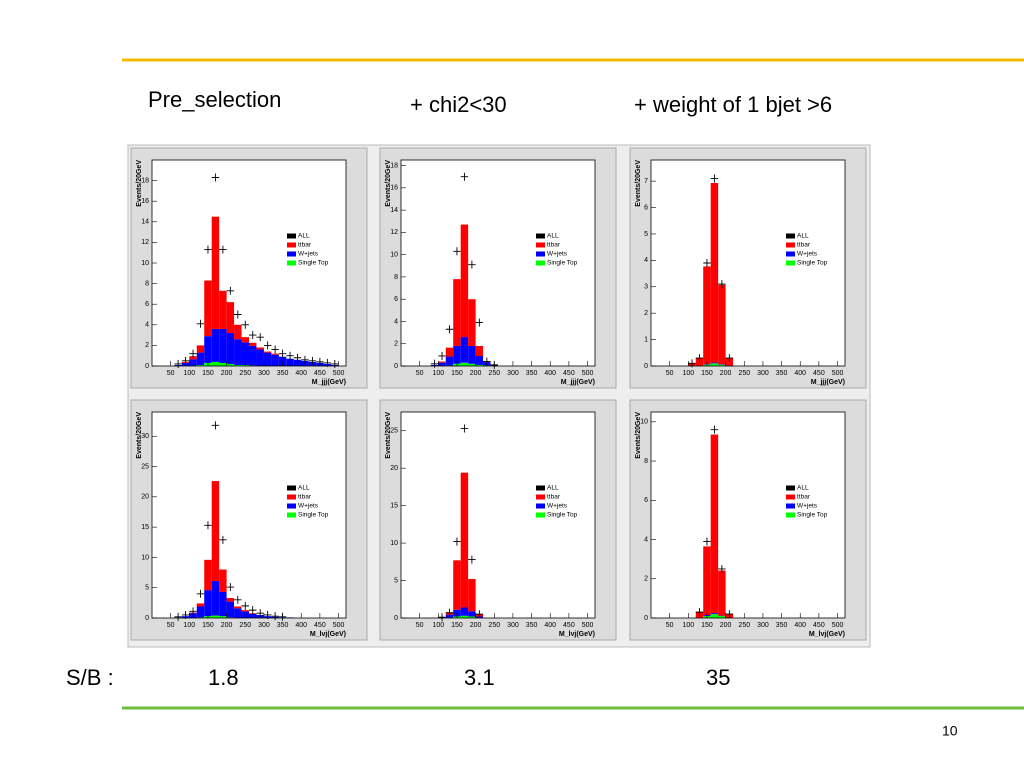 The height and width of the screenshot is (768, 1024). What do you see at coordinates (388, 183) in the screenshot?
I see `y-axis-label: Events/20GeV` at bounding box center [388, 183].